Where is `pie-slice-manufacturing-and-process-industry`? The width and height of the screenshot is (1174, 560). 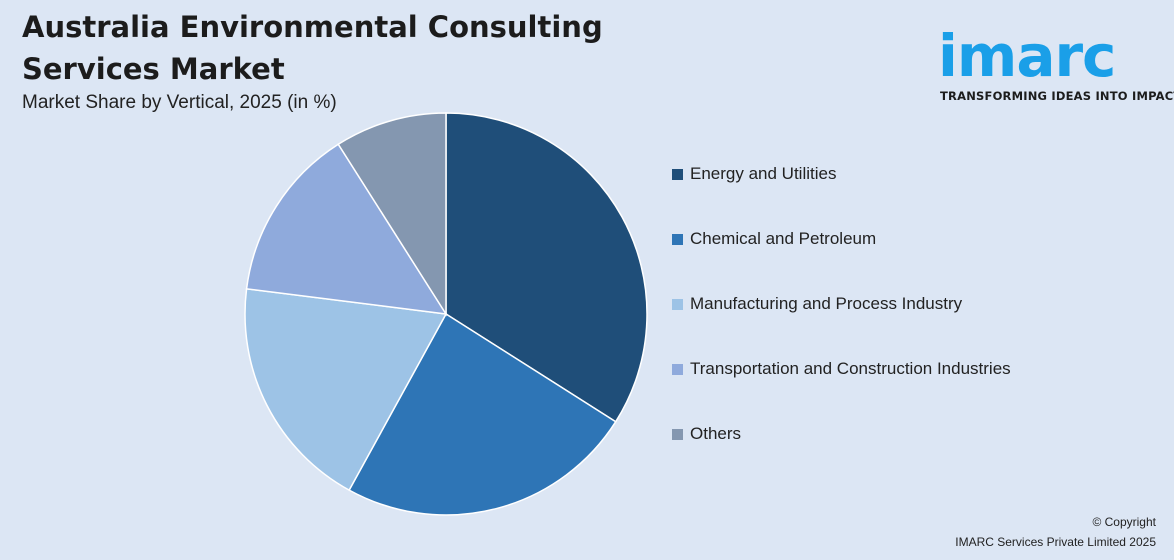 pie-slice-manufacturing-and-process-industry is located at coordinates (346, 389).